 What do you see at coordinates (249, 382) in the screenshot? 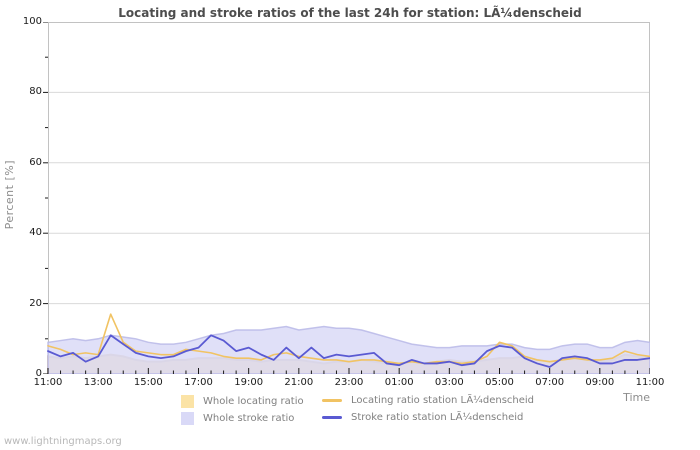
I see `x-tick-label: 19:00` at bounding box center [249, 382].